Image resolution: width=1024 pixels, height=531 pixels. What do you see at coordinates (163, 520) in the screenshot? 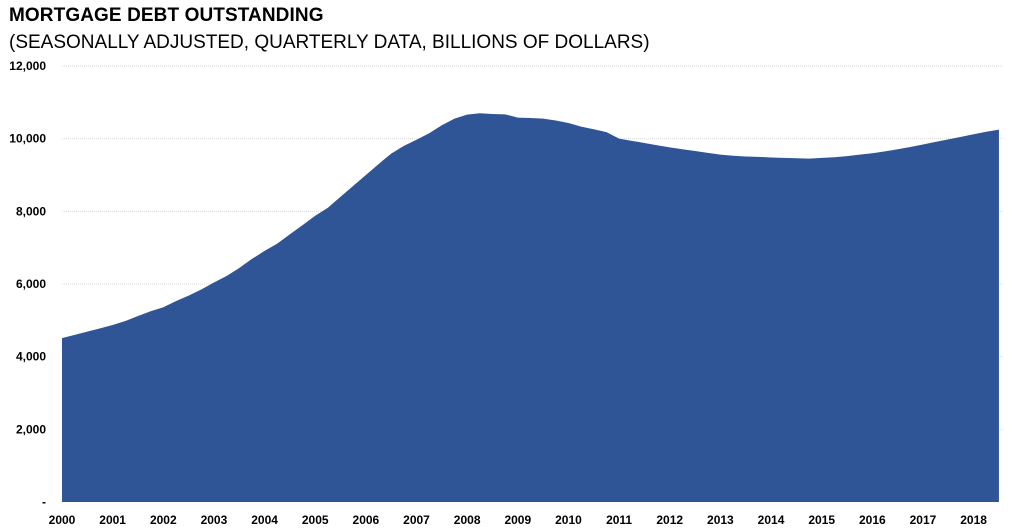
I see `x-tick-label: 2002` at bounding box center [163, 520].